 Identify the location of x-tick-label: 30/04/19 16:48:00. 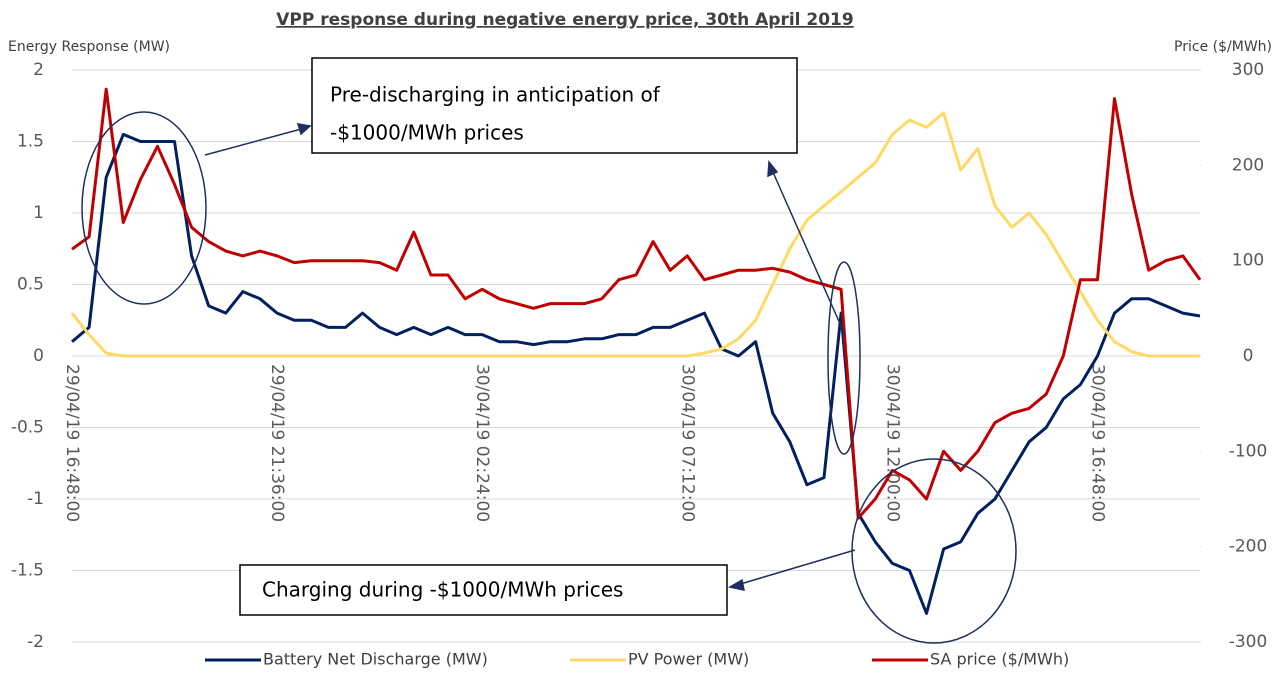
(1097, 443).